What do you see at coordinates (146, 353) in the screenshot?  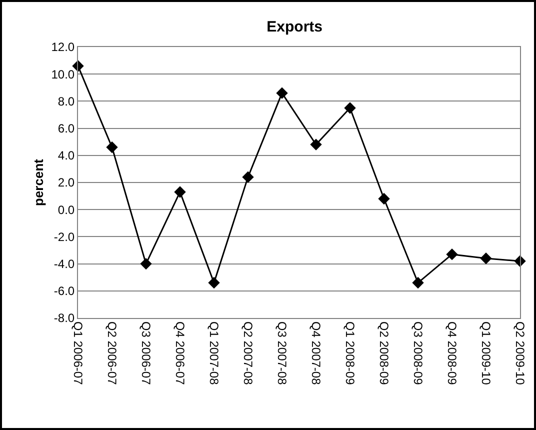 I see `x-tick-label: Q3 2006-07` at bounding box center [146, 353].